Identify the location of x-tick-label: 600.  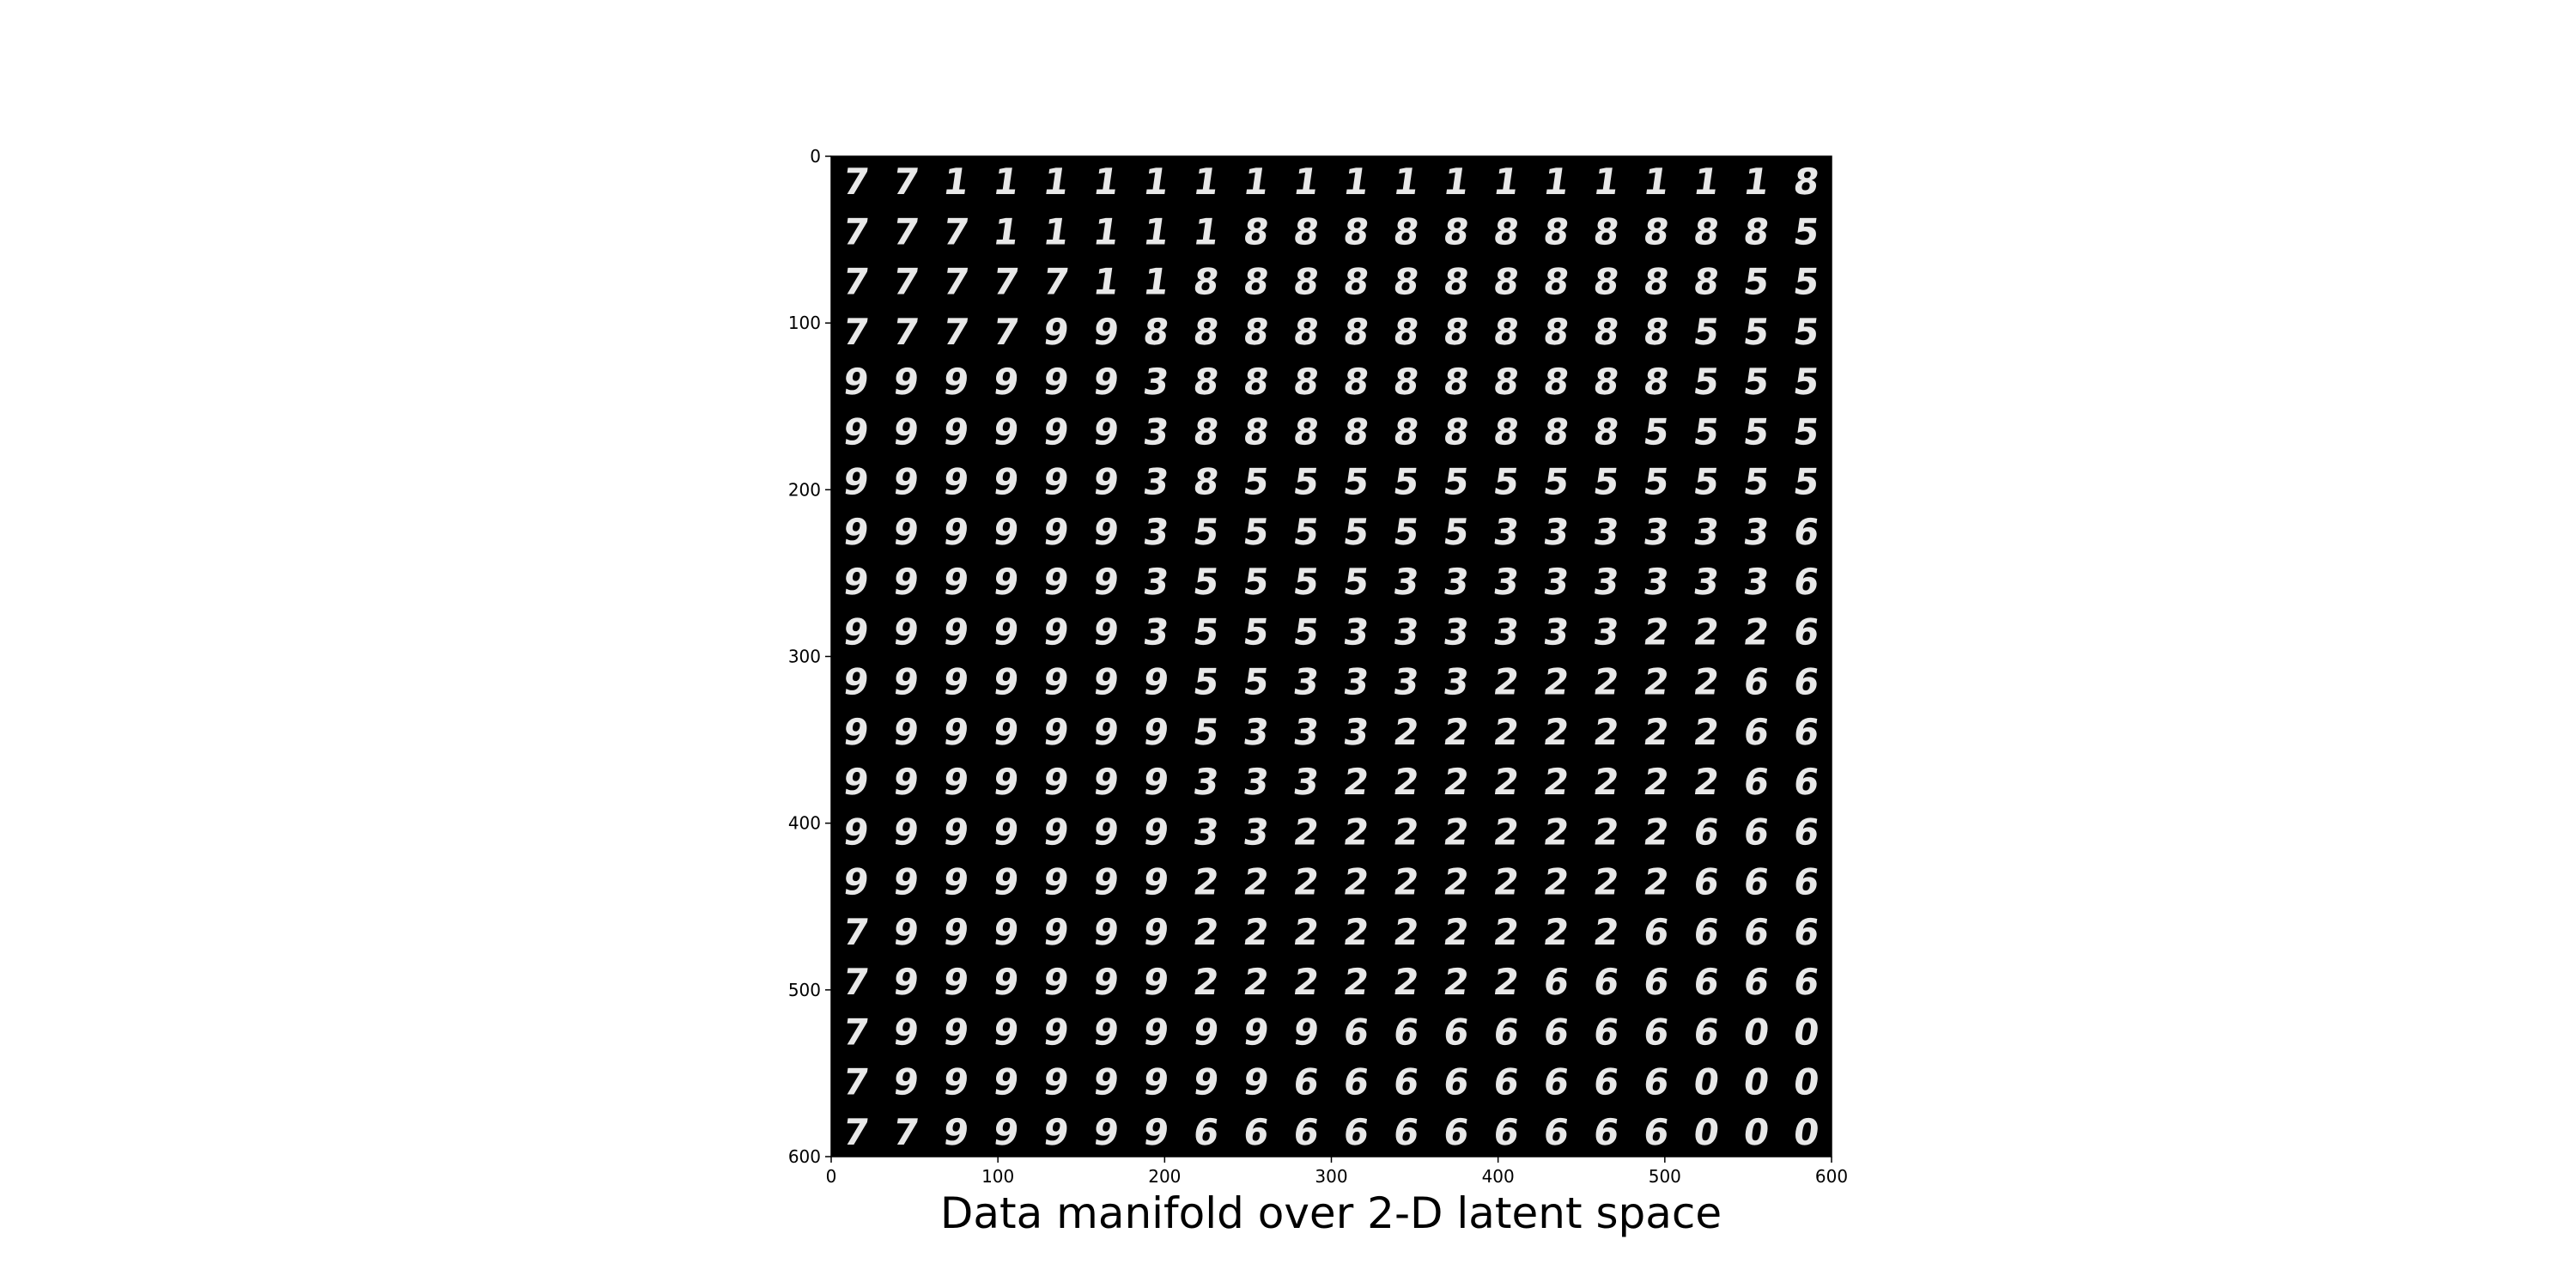
(1831, 1177).